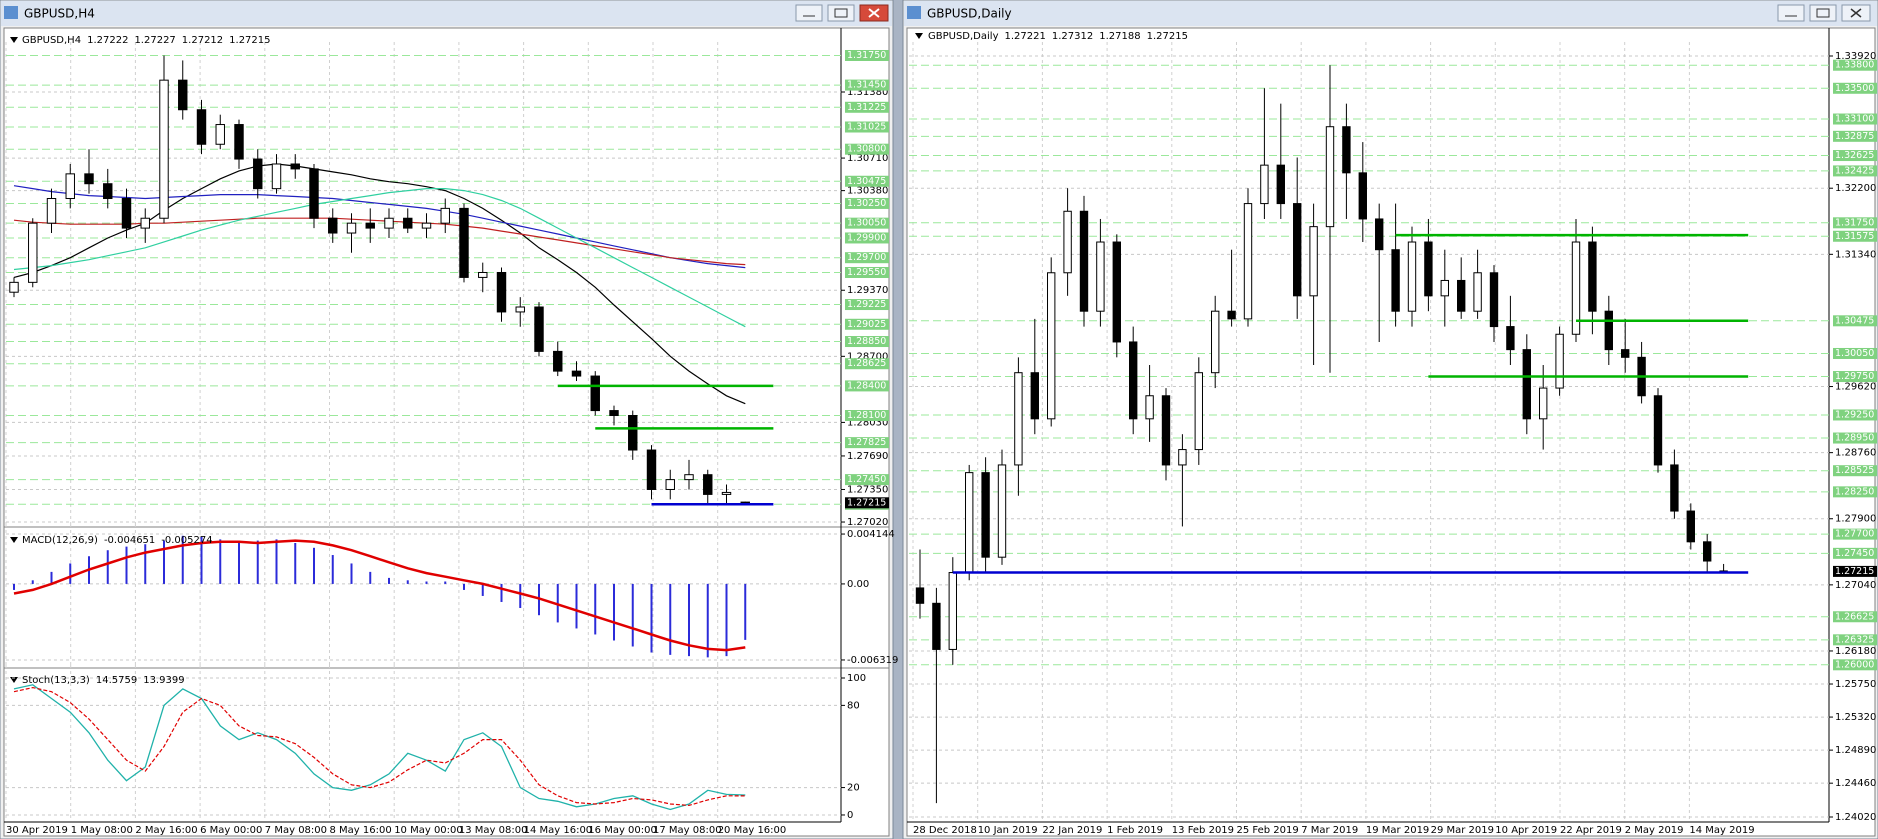 The height and width of the screenshot is (839, 1878). I want to click on macd-signal, so click(379, 595).